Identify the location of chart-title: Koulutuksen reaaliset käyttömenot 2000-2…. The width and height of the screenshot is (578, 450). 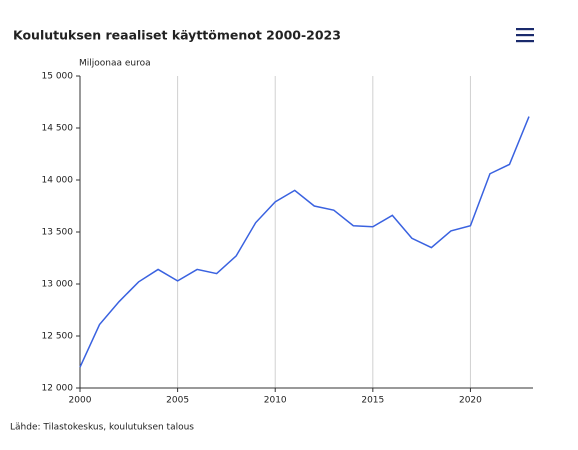
(177, 35).